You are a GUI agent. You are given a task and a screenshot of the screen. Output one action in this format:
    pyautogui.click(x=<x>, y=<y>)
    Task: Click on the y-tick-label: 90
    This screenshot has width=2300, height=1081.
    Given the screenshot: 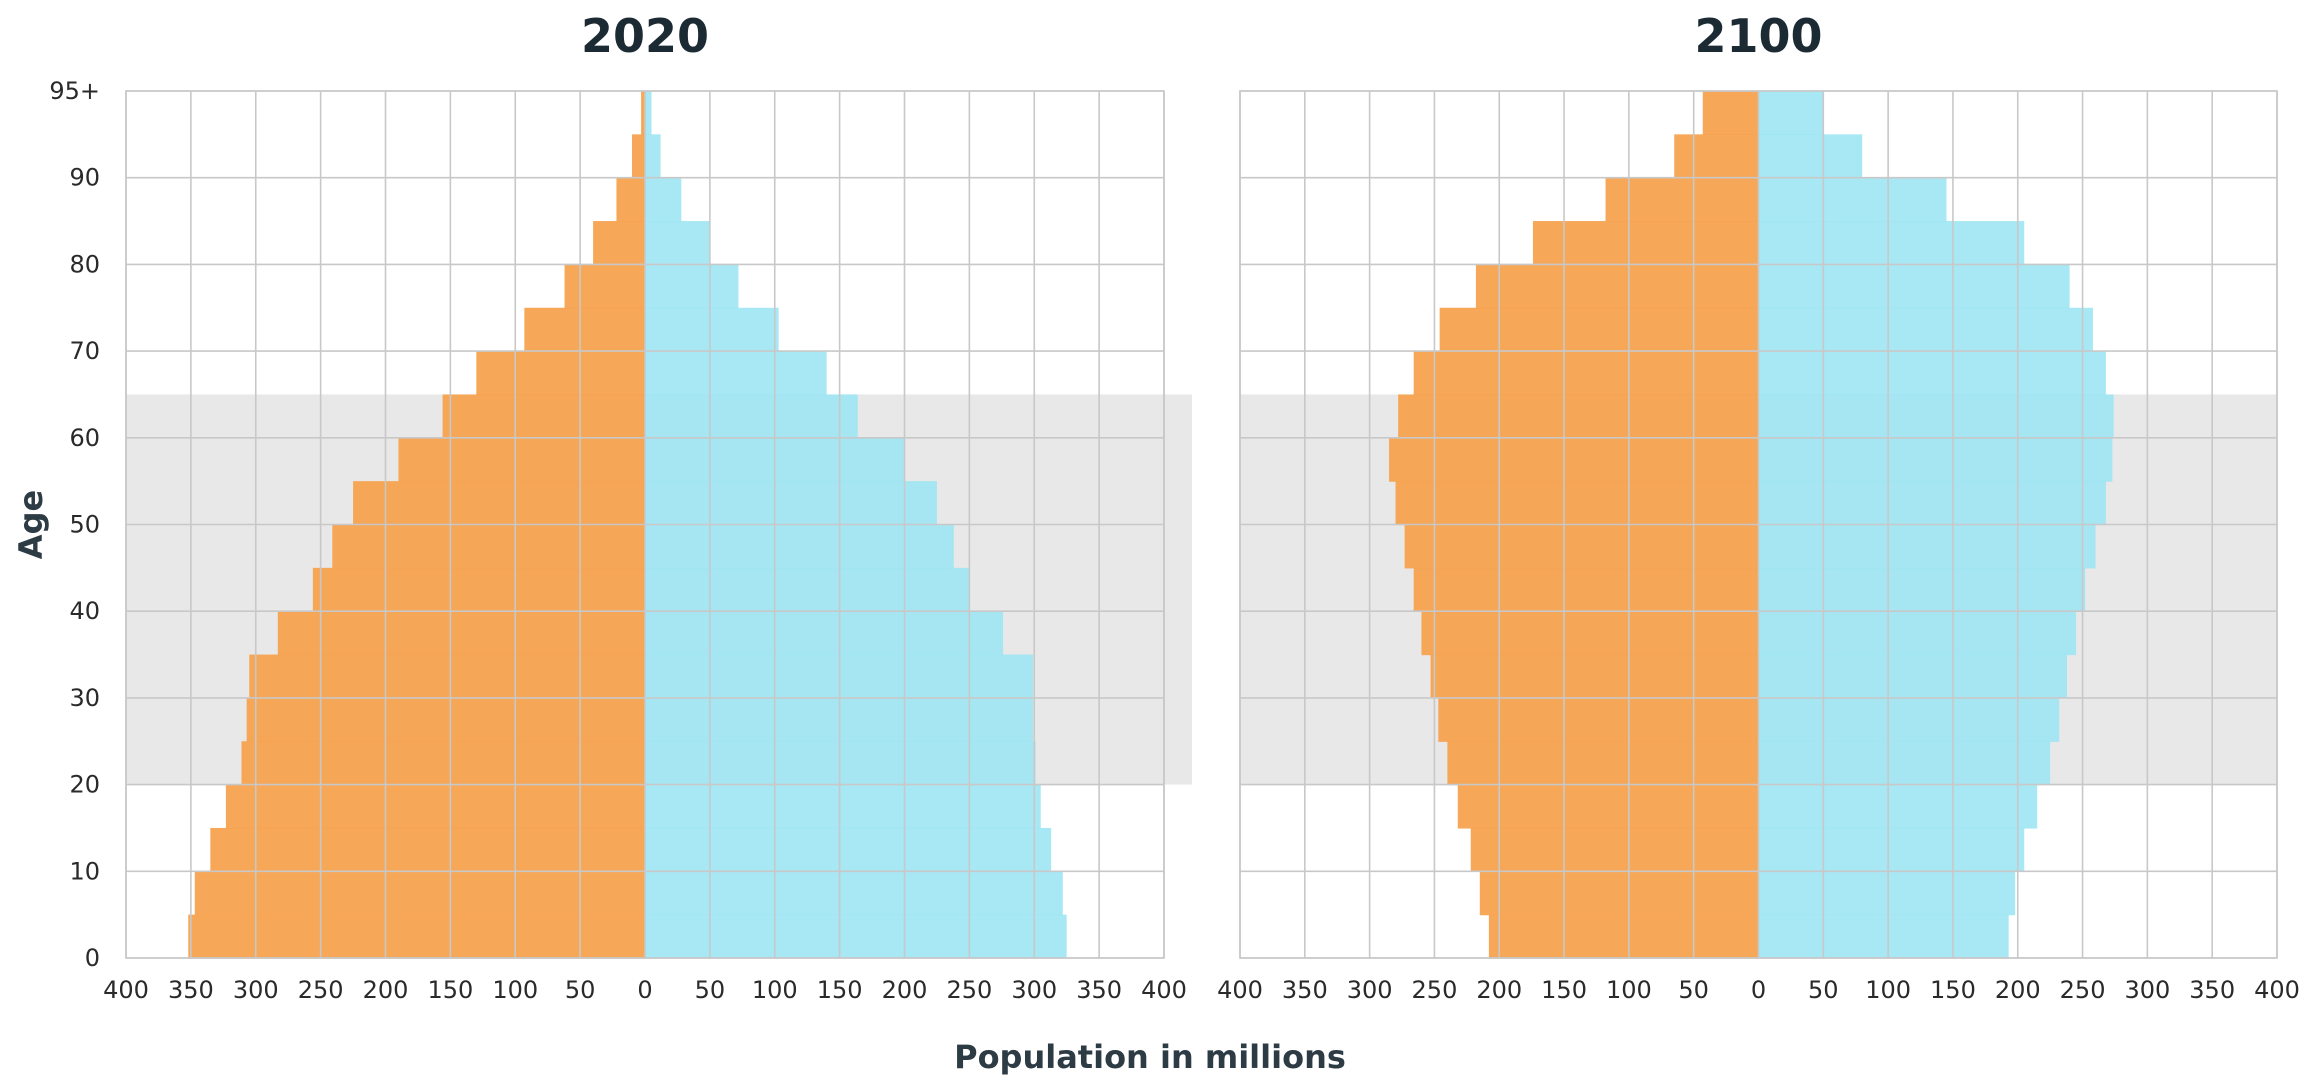 What is the action you would take?
    pyautogui.click(x=84, y=178)
    